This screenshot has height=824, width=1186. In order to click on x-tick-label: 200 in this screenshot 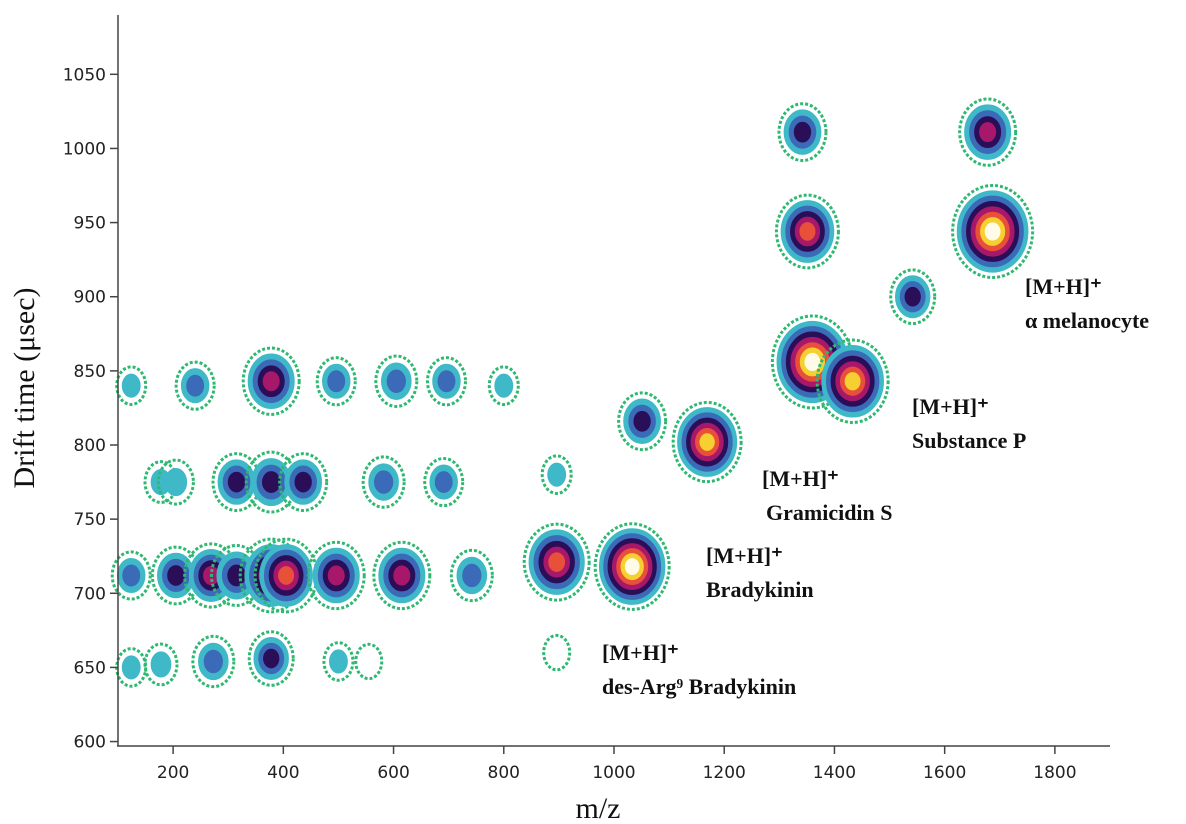, I will do `click(173, 773)`.